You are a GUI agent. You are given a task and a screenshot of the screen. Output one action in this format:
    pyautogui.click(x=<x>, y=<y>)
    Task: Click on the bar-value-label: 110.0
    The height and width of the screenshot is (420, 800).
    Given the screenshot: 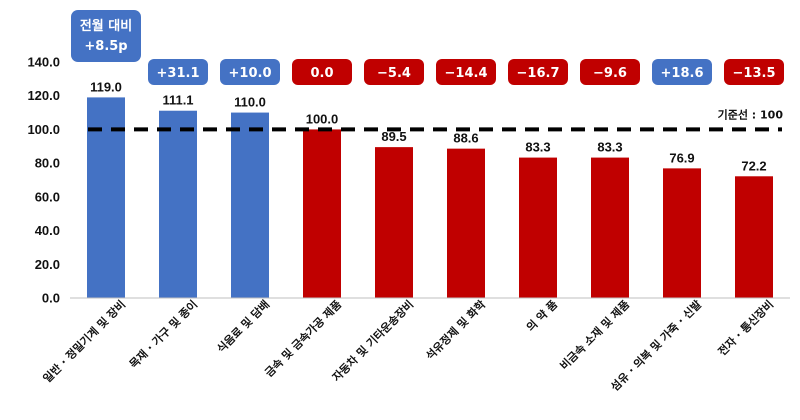 What is the action you would take?
    pyautogui.click(x=250, y=102)
    